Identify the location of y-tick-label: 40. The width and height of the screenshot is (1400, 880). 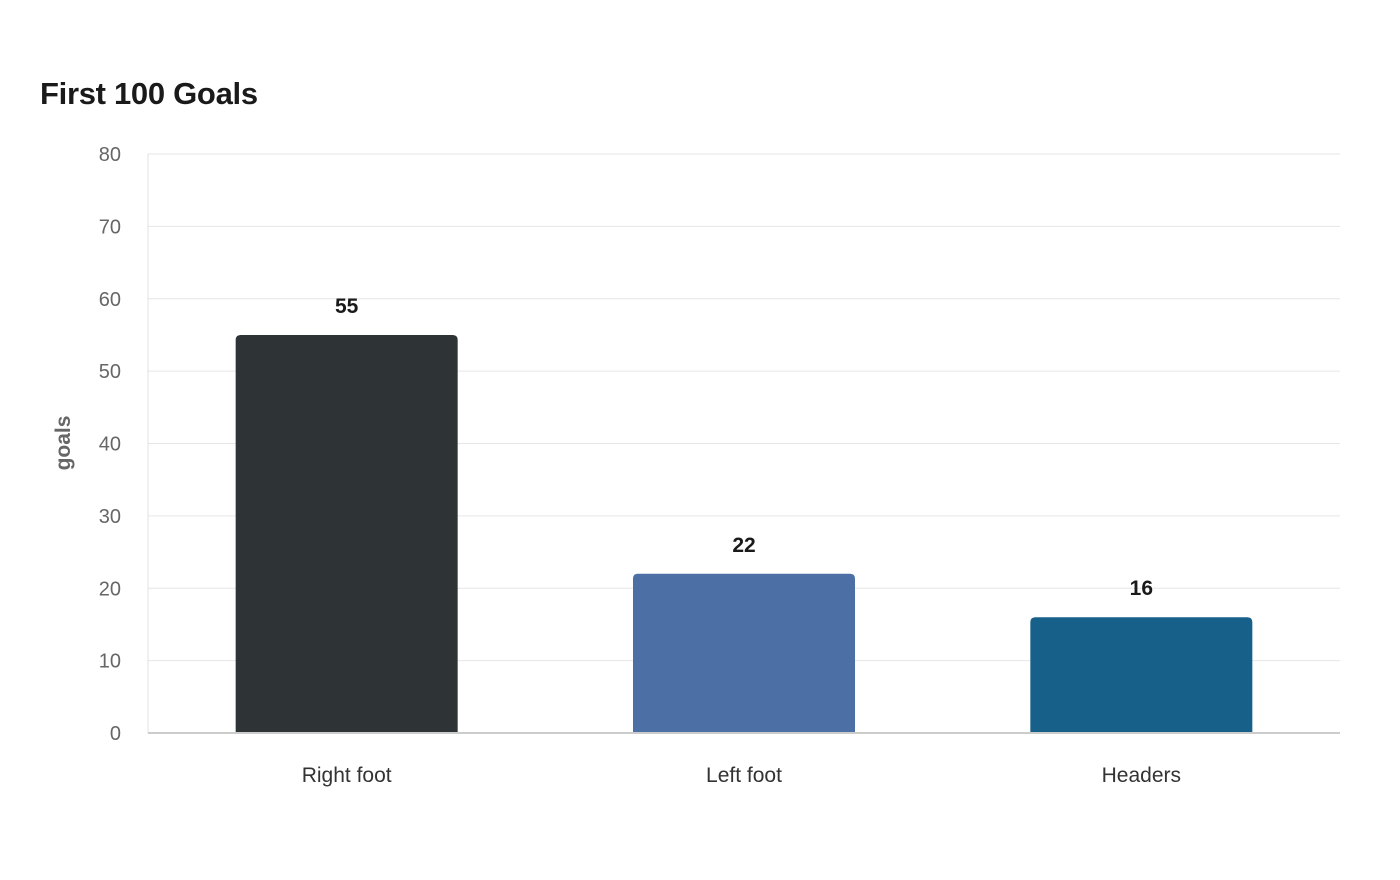
(110, 445).